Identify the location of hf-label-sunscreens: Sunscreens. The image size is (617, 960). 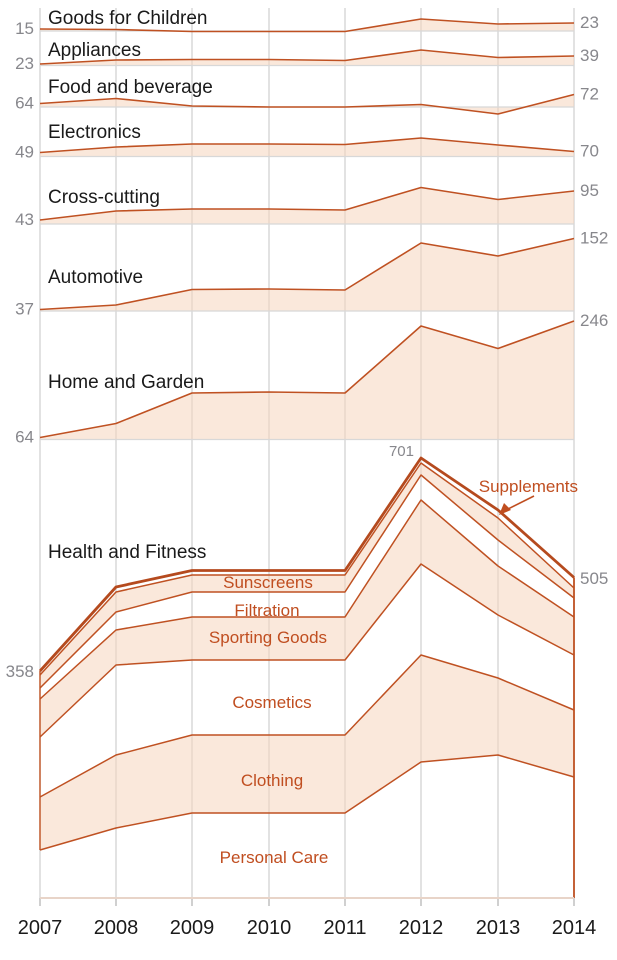
(268, 582).